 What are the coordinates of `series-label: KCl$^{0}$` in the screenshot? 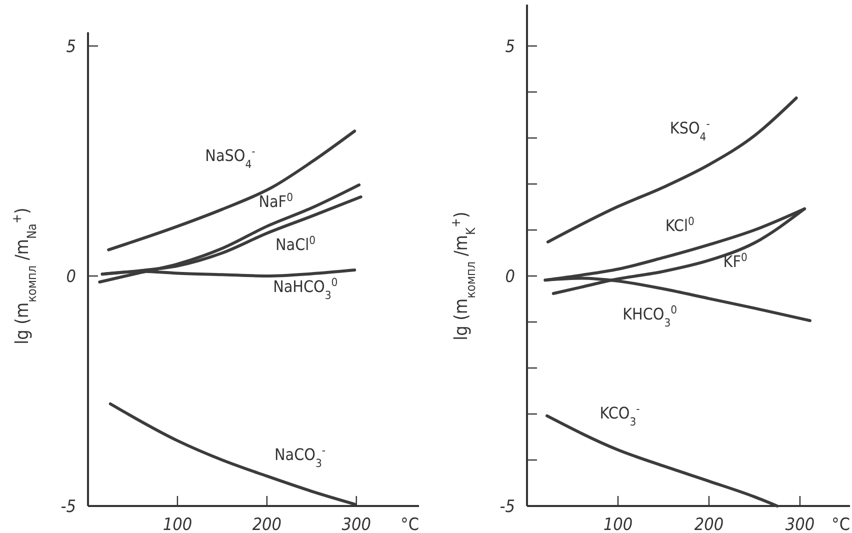 It's located at (679, 224).